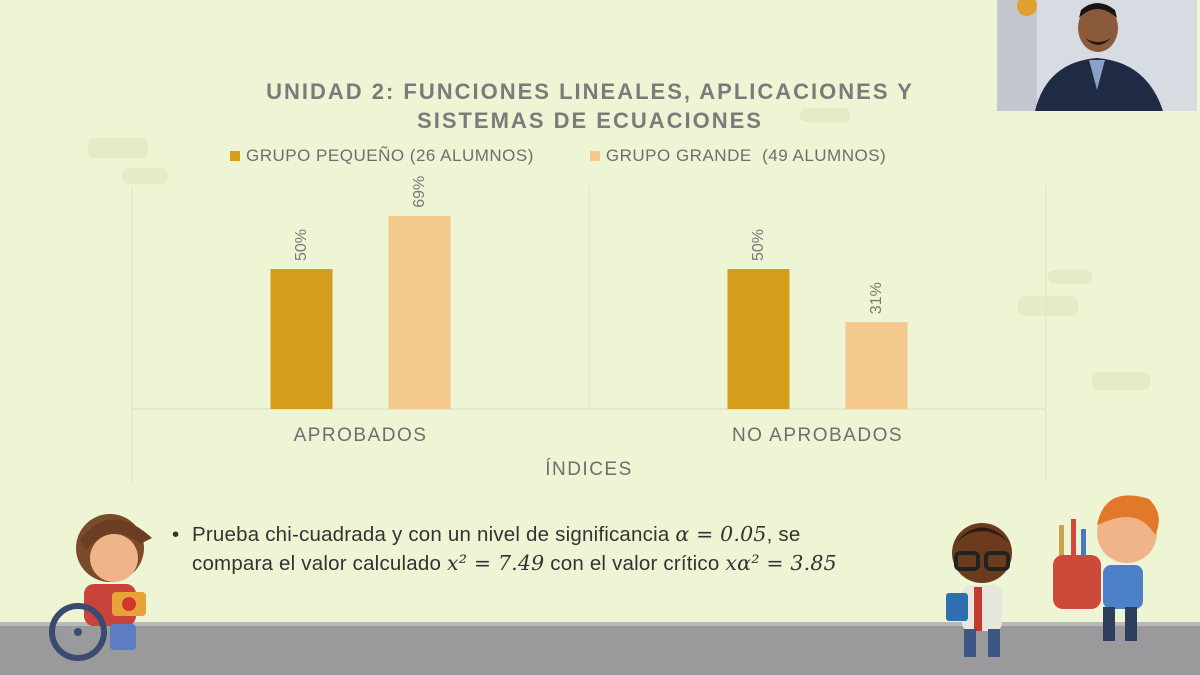  I want to click on x-axis-title: ÍNDICES, so click(589, 469).